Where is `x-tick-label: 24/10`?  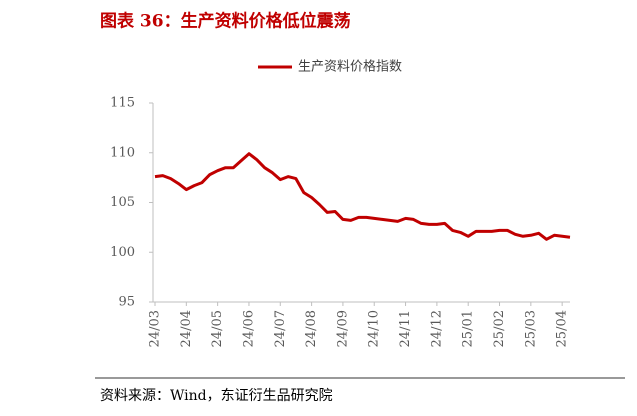
x-tick-label: 24/10 is located at coordinates (374, 328).